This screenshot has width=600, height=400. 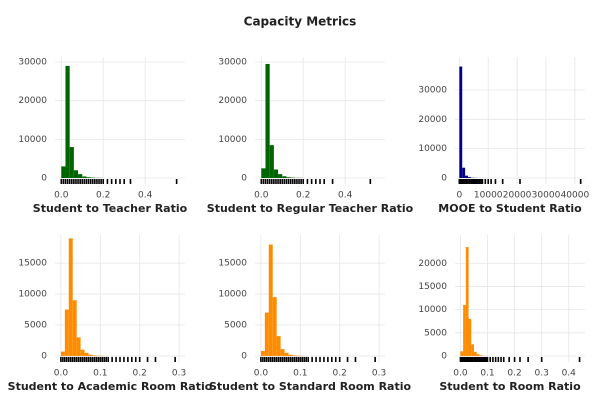 I want to click on x-tick-label: 0, so click(x=459, y=196).